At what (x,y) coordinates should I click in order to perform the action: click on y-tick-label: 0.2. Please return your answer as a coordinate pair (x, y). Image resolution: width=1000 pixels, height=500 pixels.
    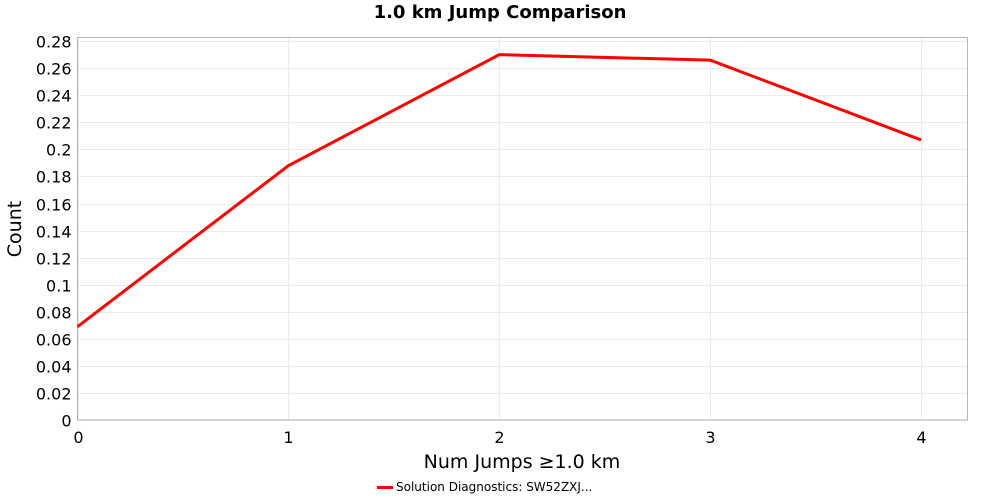
    Looking at the image, I should click on (58, 150).